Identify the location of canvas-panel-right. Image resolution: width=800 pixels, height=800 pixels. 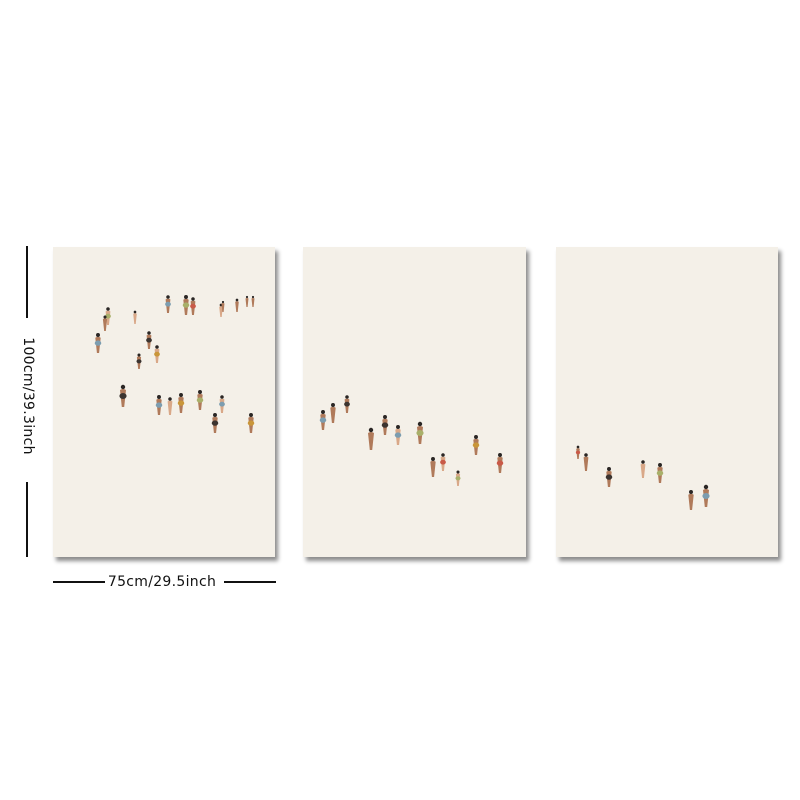
(667, 402).